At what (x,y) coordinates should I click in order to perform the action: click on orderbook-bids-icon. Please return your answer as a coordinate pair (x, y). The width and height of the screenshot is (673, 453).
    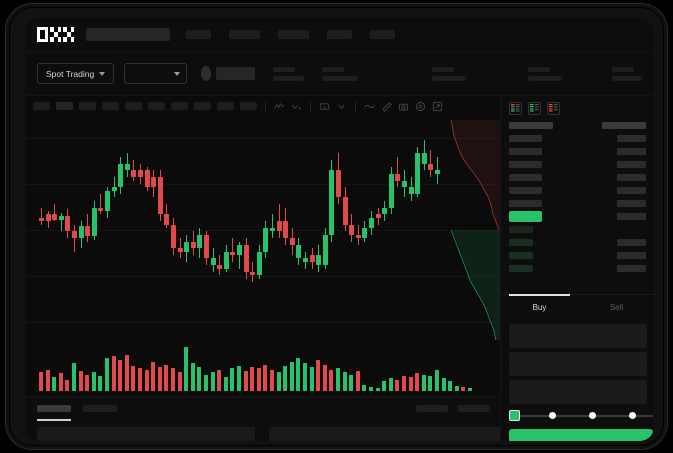
    Looking at the image, I should click on (534, 108).